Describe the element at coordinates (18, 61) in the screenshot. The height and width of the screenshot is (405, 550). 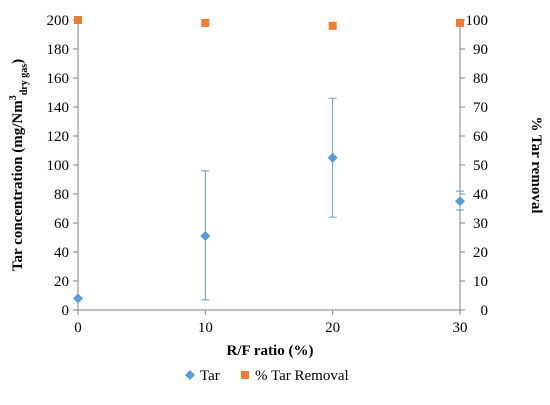
I see `y-axis-left-title-close: )` at that location.